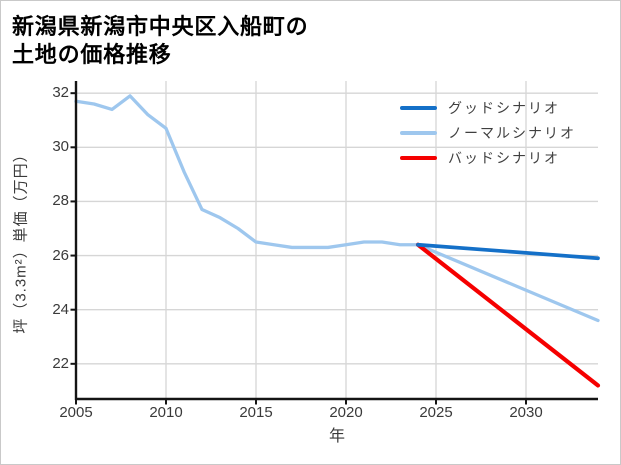 This screenshot has height=465, width=621. What do you see at coordinates (512, 132) in the screenshot?
I see `legend-label-normal-scenario: ノーマルシナリオ` at bounding box center [512, 132].